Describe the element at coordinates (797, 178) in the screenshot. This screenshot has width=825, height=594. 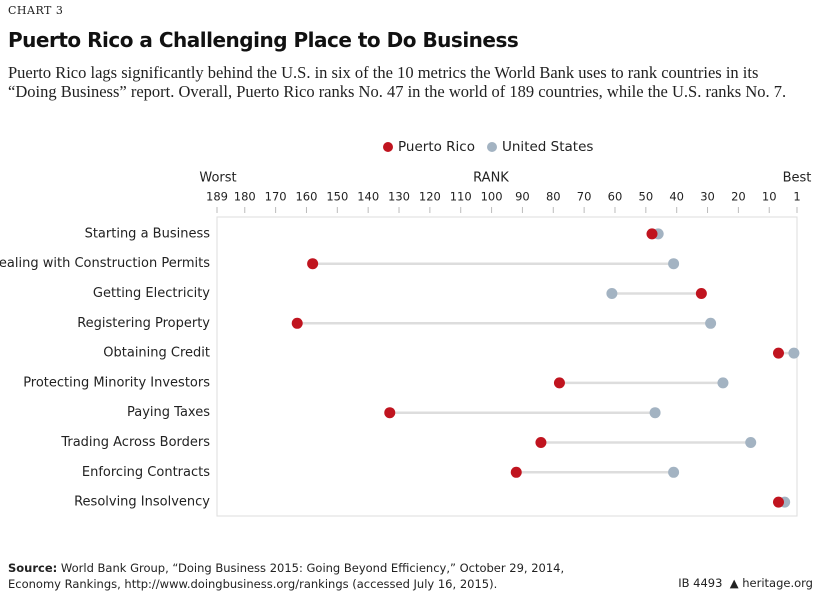
I see `best-label: Best` at that location.